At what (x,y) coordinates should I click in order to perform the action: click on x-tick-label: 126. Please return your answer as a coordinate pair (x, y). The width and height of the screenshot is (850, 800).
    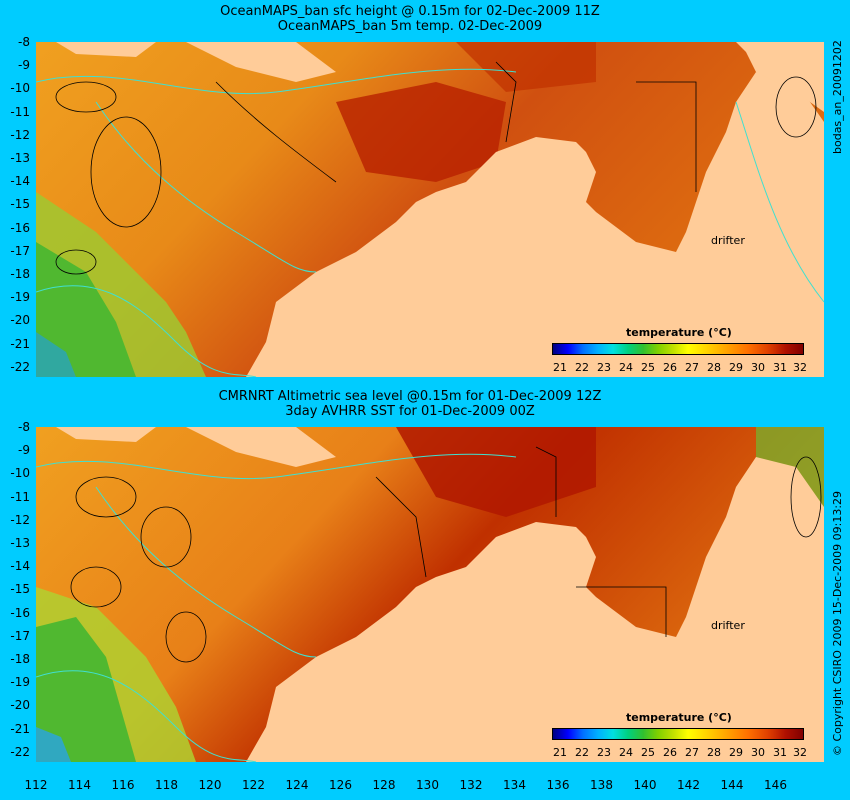
    Looking at the image, I should click on (340, 785).